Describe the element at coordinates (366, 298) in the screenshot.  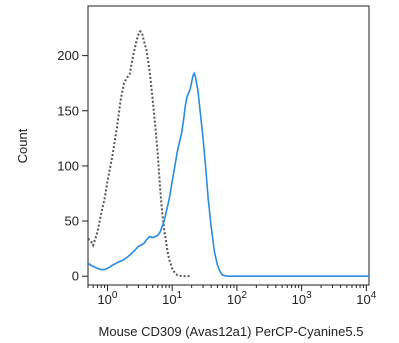
I see `x-tick-label: 10⁴` at that location.